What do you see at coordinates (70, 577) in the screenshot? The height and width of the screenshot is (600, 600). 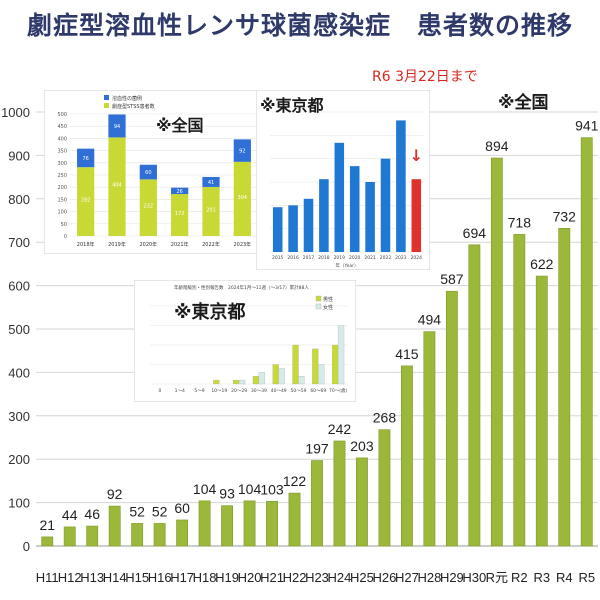 I see `x-tick-label: H12` at bounding box center [70, 577].